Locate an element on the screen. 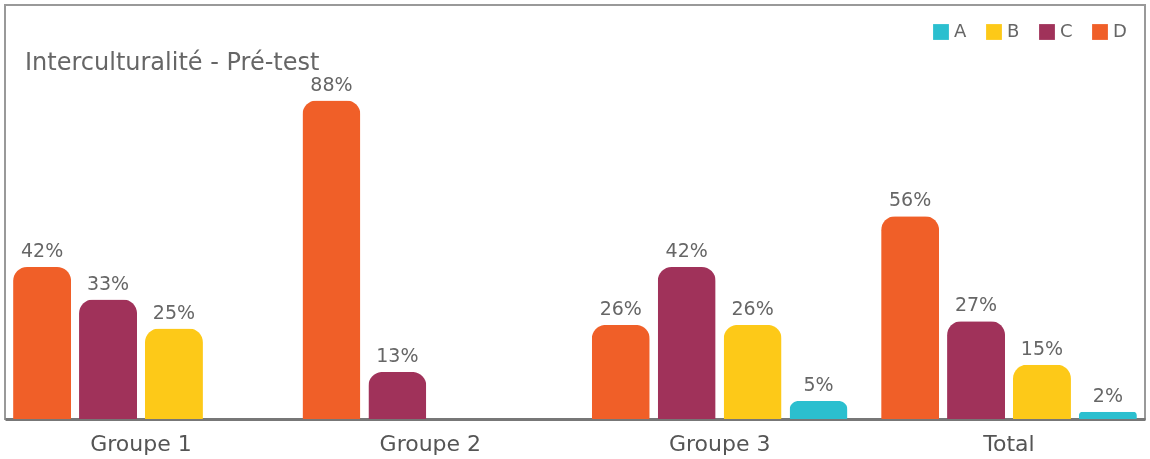  x-tick-label: Groupe 2 is located at coordinates (430, 443).